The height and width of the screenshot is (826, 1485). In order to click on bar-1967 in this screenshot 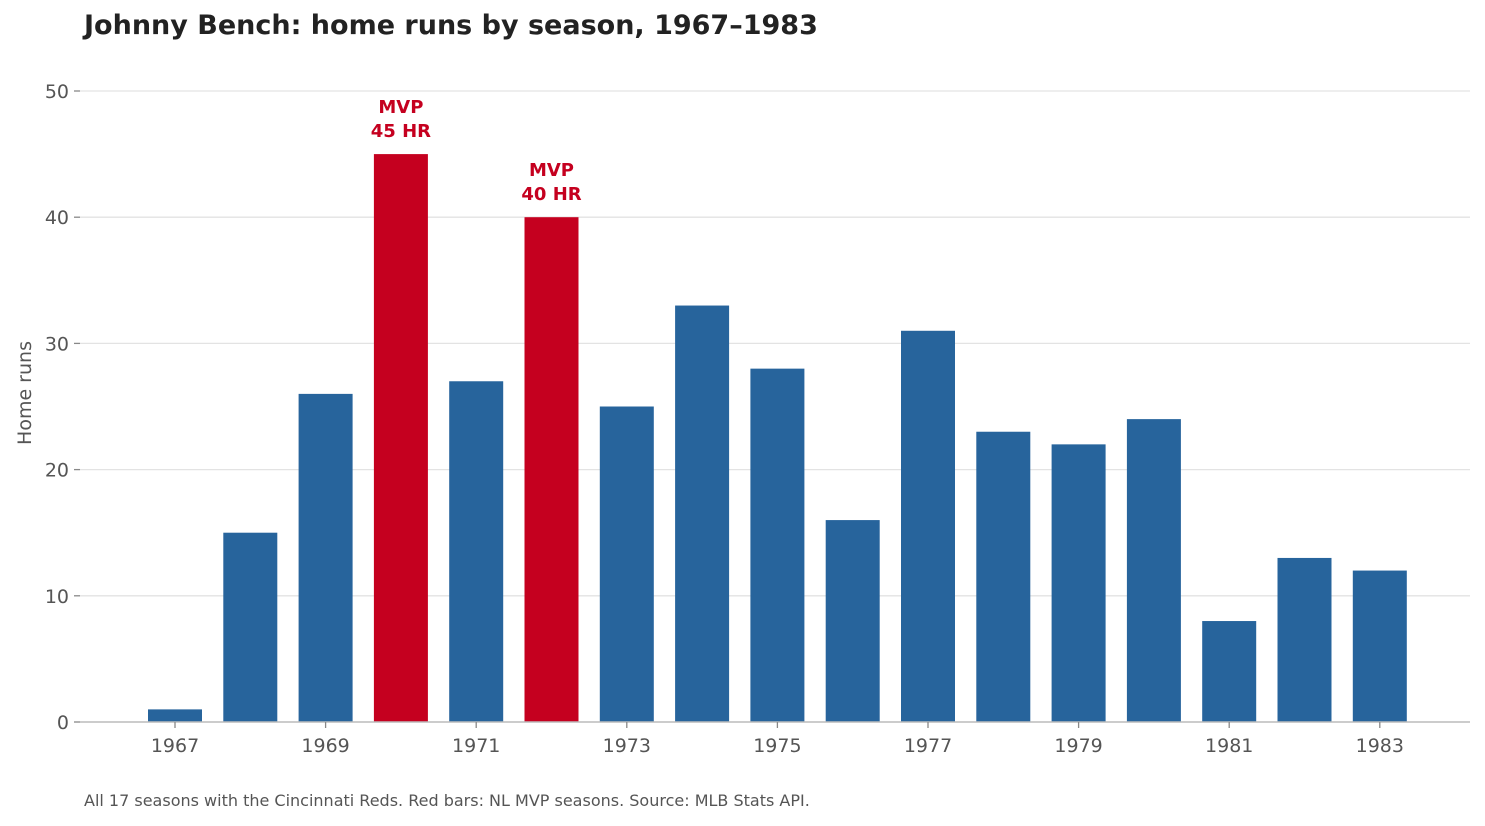, I will do `click(175, 715)`.